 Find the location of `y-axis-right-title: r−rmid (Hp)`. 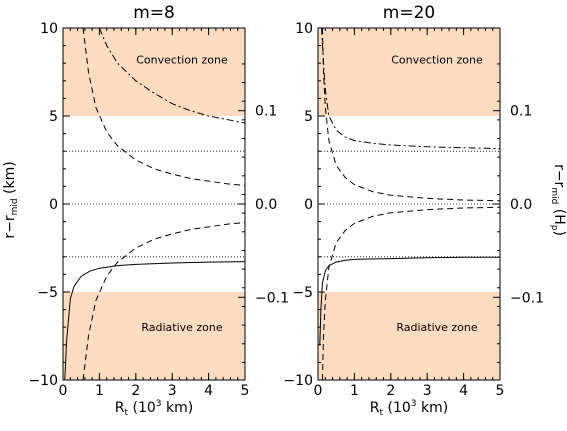

y-axis-right-title: r−rmid (Hp) is located at coordinates (558, 200).